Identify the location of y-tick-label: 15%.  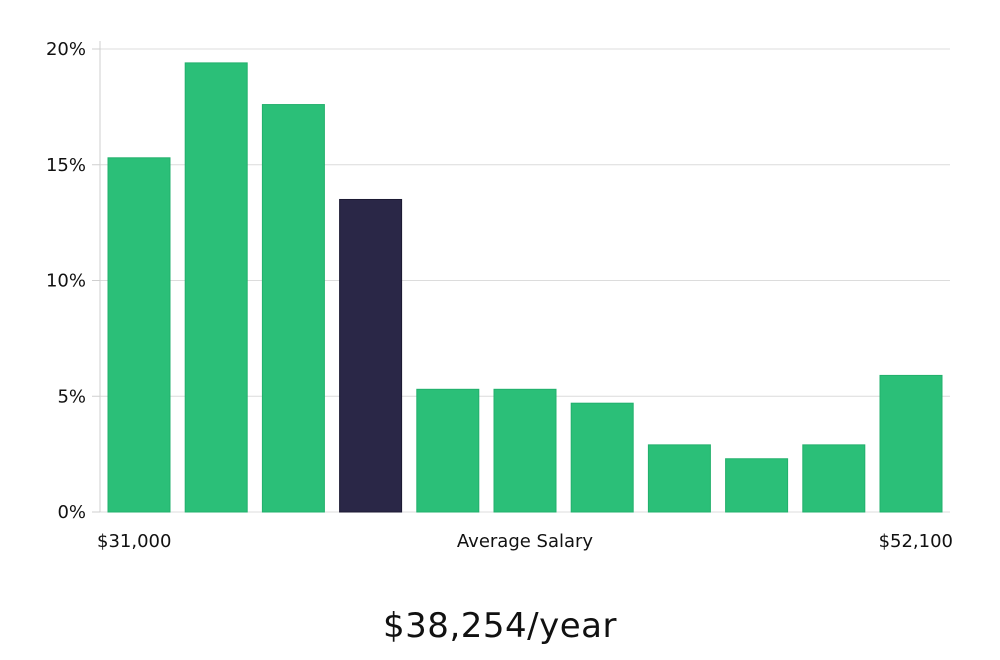
(66, 165).